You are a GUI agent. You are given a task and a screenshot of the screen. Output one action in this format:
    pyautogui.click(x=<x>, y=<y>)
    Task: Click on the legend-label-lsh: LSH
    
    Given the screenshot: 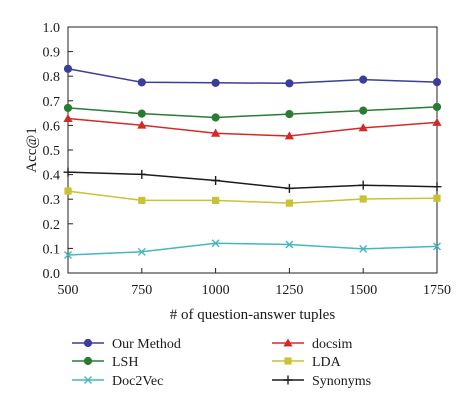 What is the action you would take?
    pyautogui.click(x=125, y=362)
    